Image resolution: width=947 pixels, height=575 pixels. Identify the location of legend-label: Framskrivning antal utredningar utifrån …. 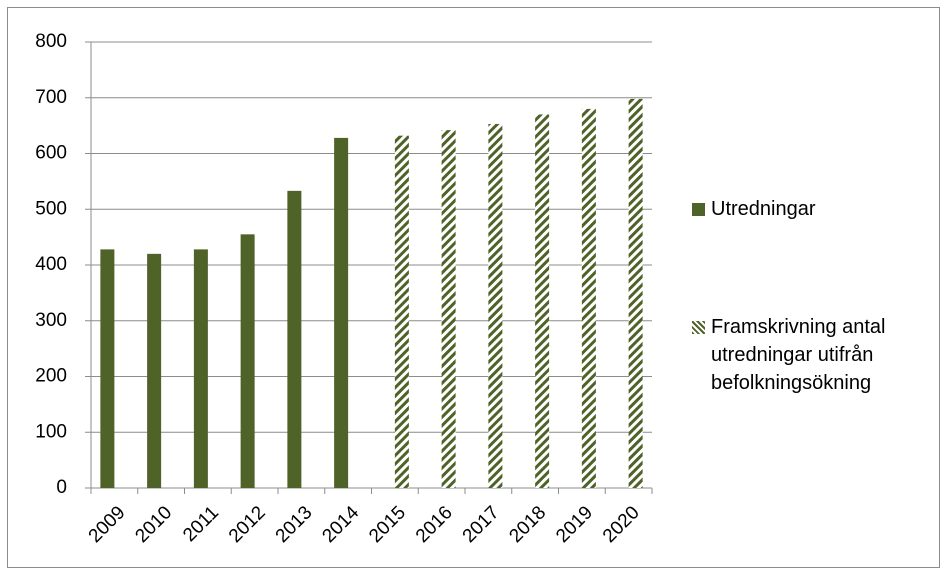
(798, 355).